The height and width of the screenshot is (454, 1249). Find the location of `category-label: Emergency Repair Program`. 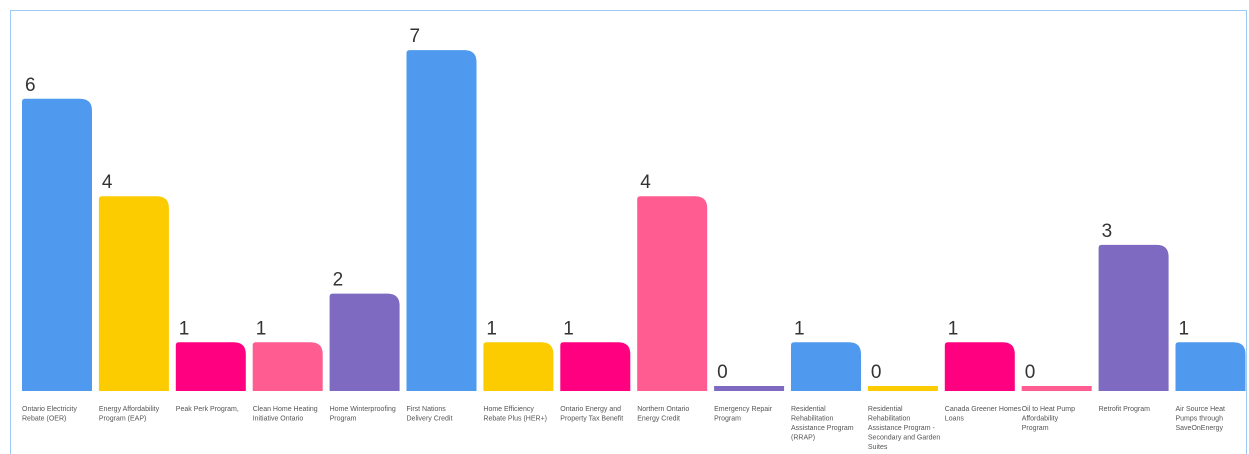

category-label: Emergency Repair Program is located at coordinates (743, 414).